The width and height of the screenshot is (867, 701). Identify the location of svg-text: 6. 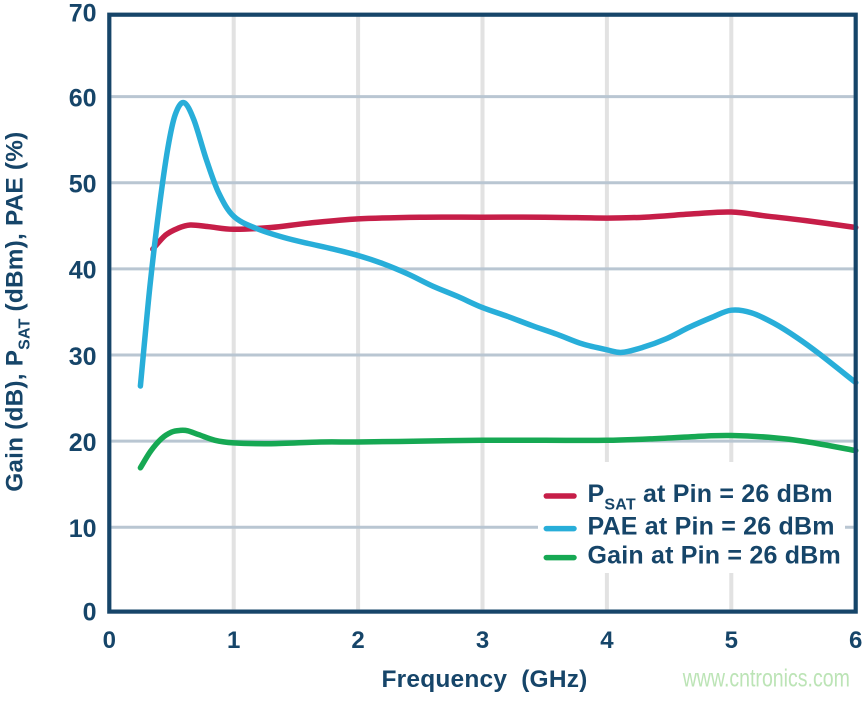
(855, 640).